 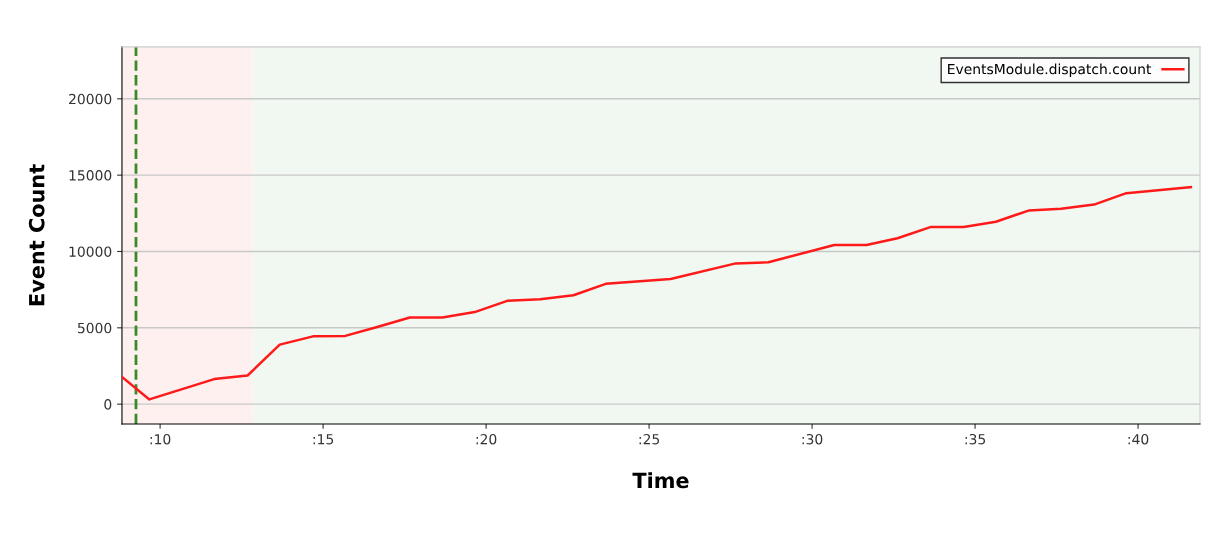 What do you see at coordinates (1050, 70) in the screenshot?
I see `legend-label: EventsModule.dispatch.count` at bounding box center [1050, 70].